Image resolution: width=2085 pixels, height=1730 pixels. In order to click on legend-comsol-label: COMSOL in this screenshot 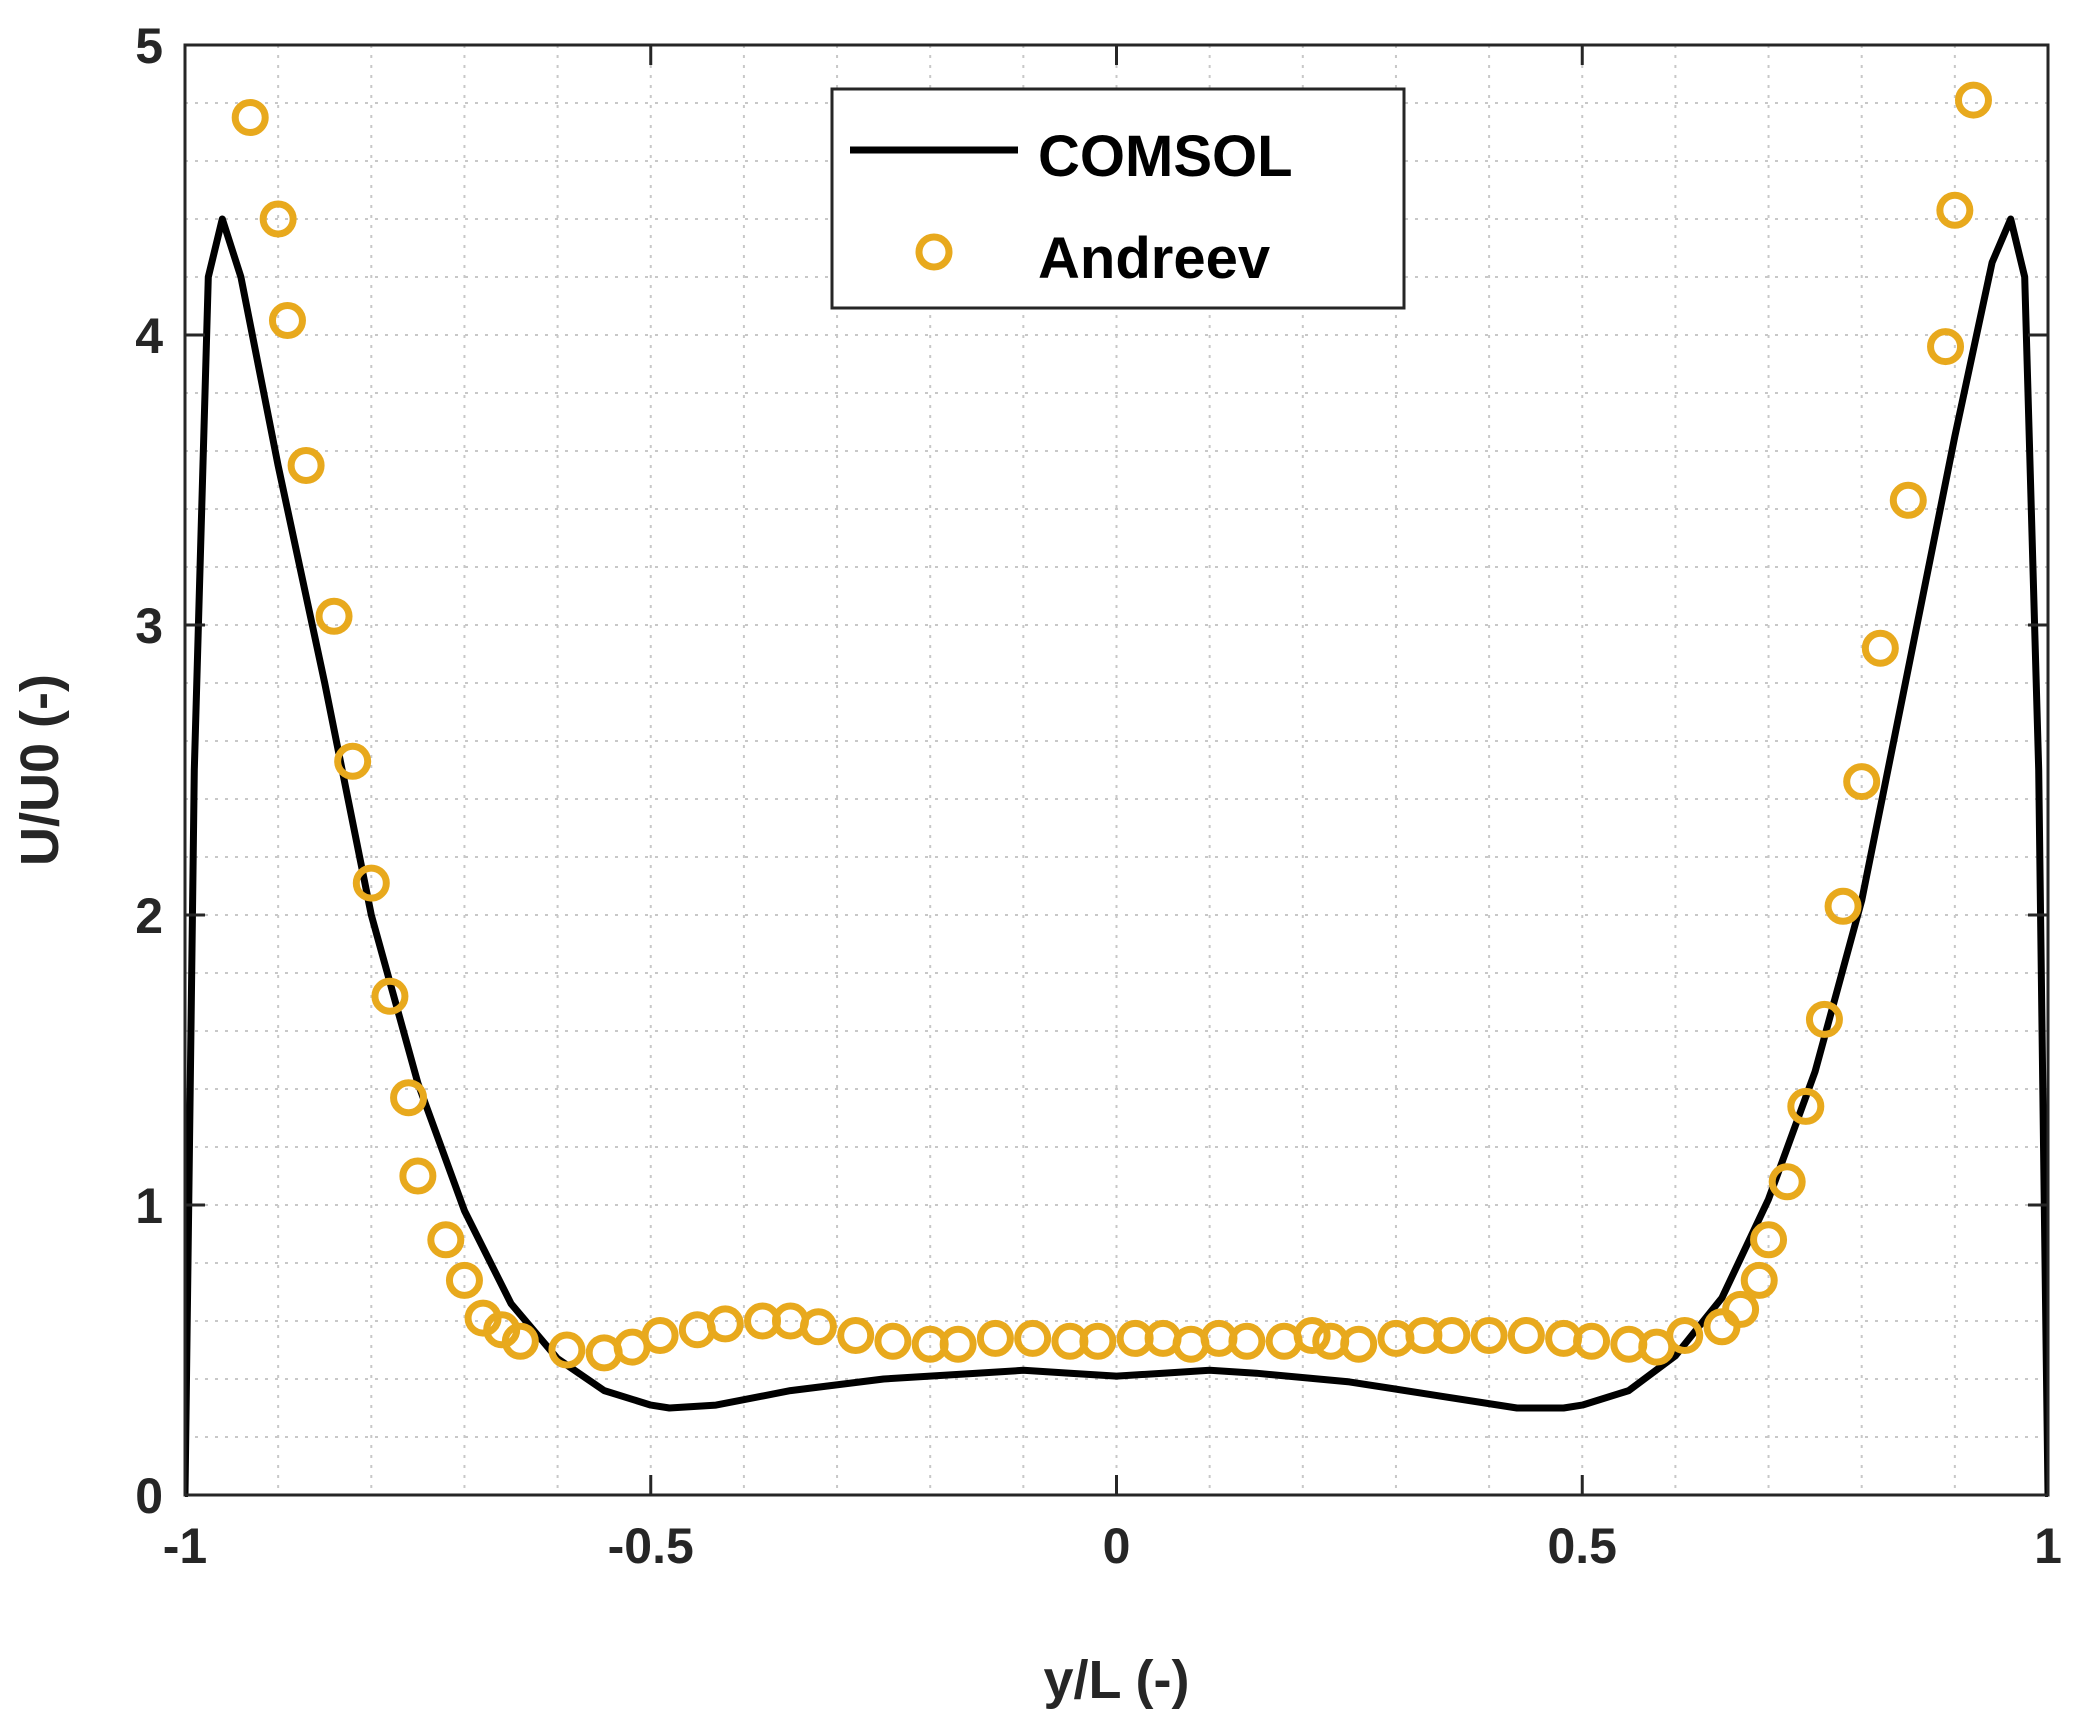, I will do `click(1165, 156)`.